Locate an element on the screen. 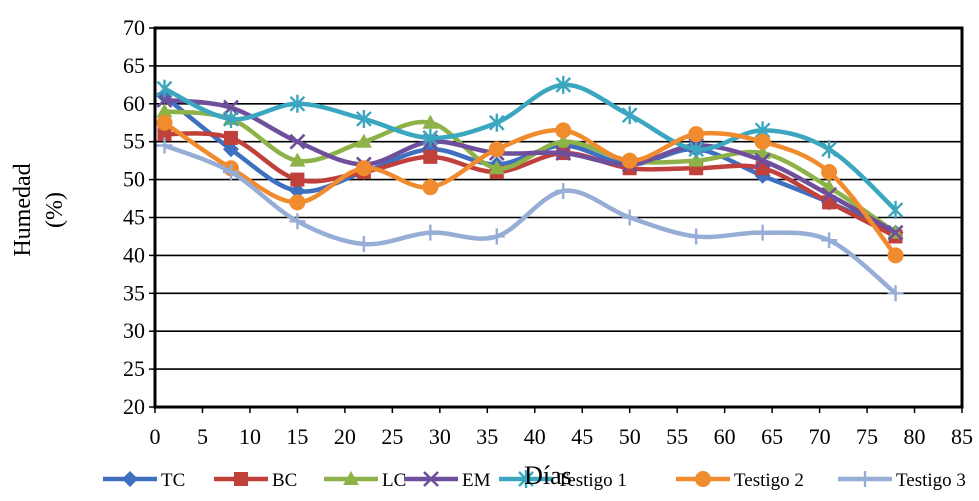 The image size is (979, 501). legend-item-testigo-3: Testigo 3 is located at coordinates (902, 480).